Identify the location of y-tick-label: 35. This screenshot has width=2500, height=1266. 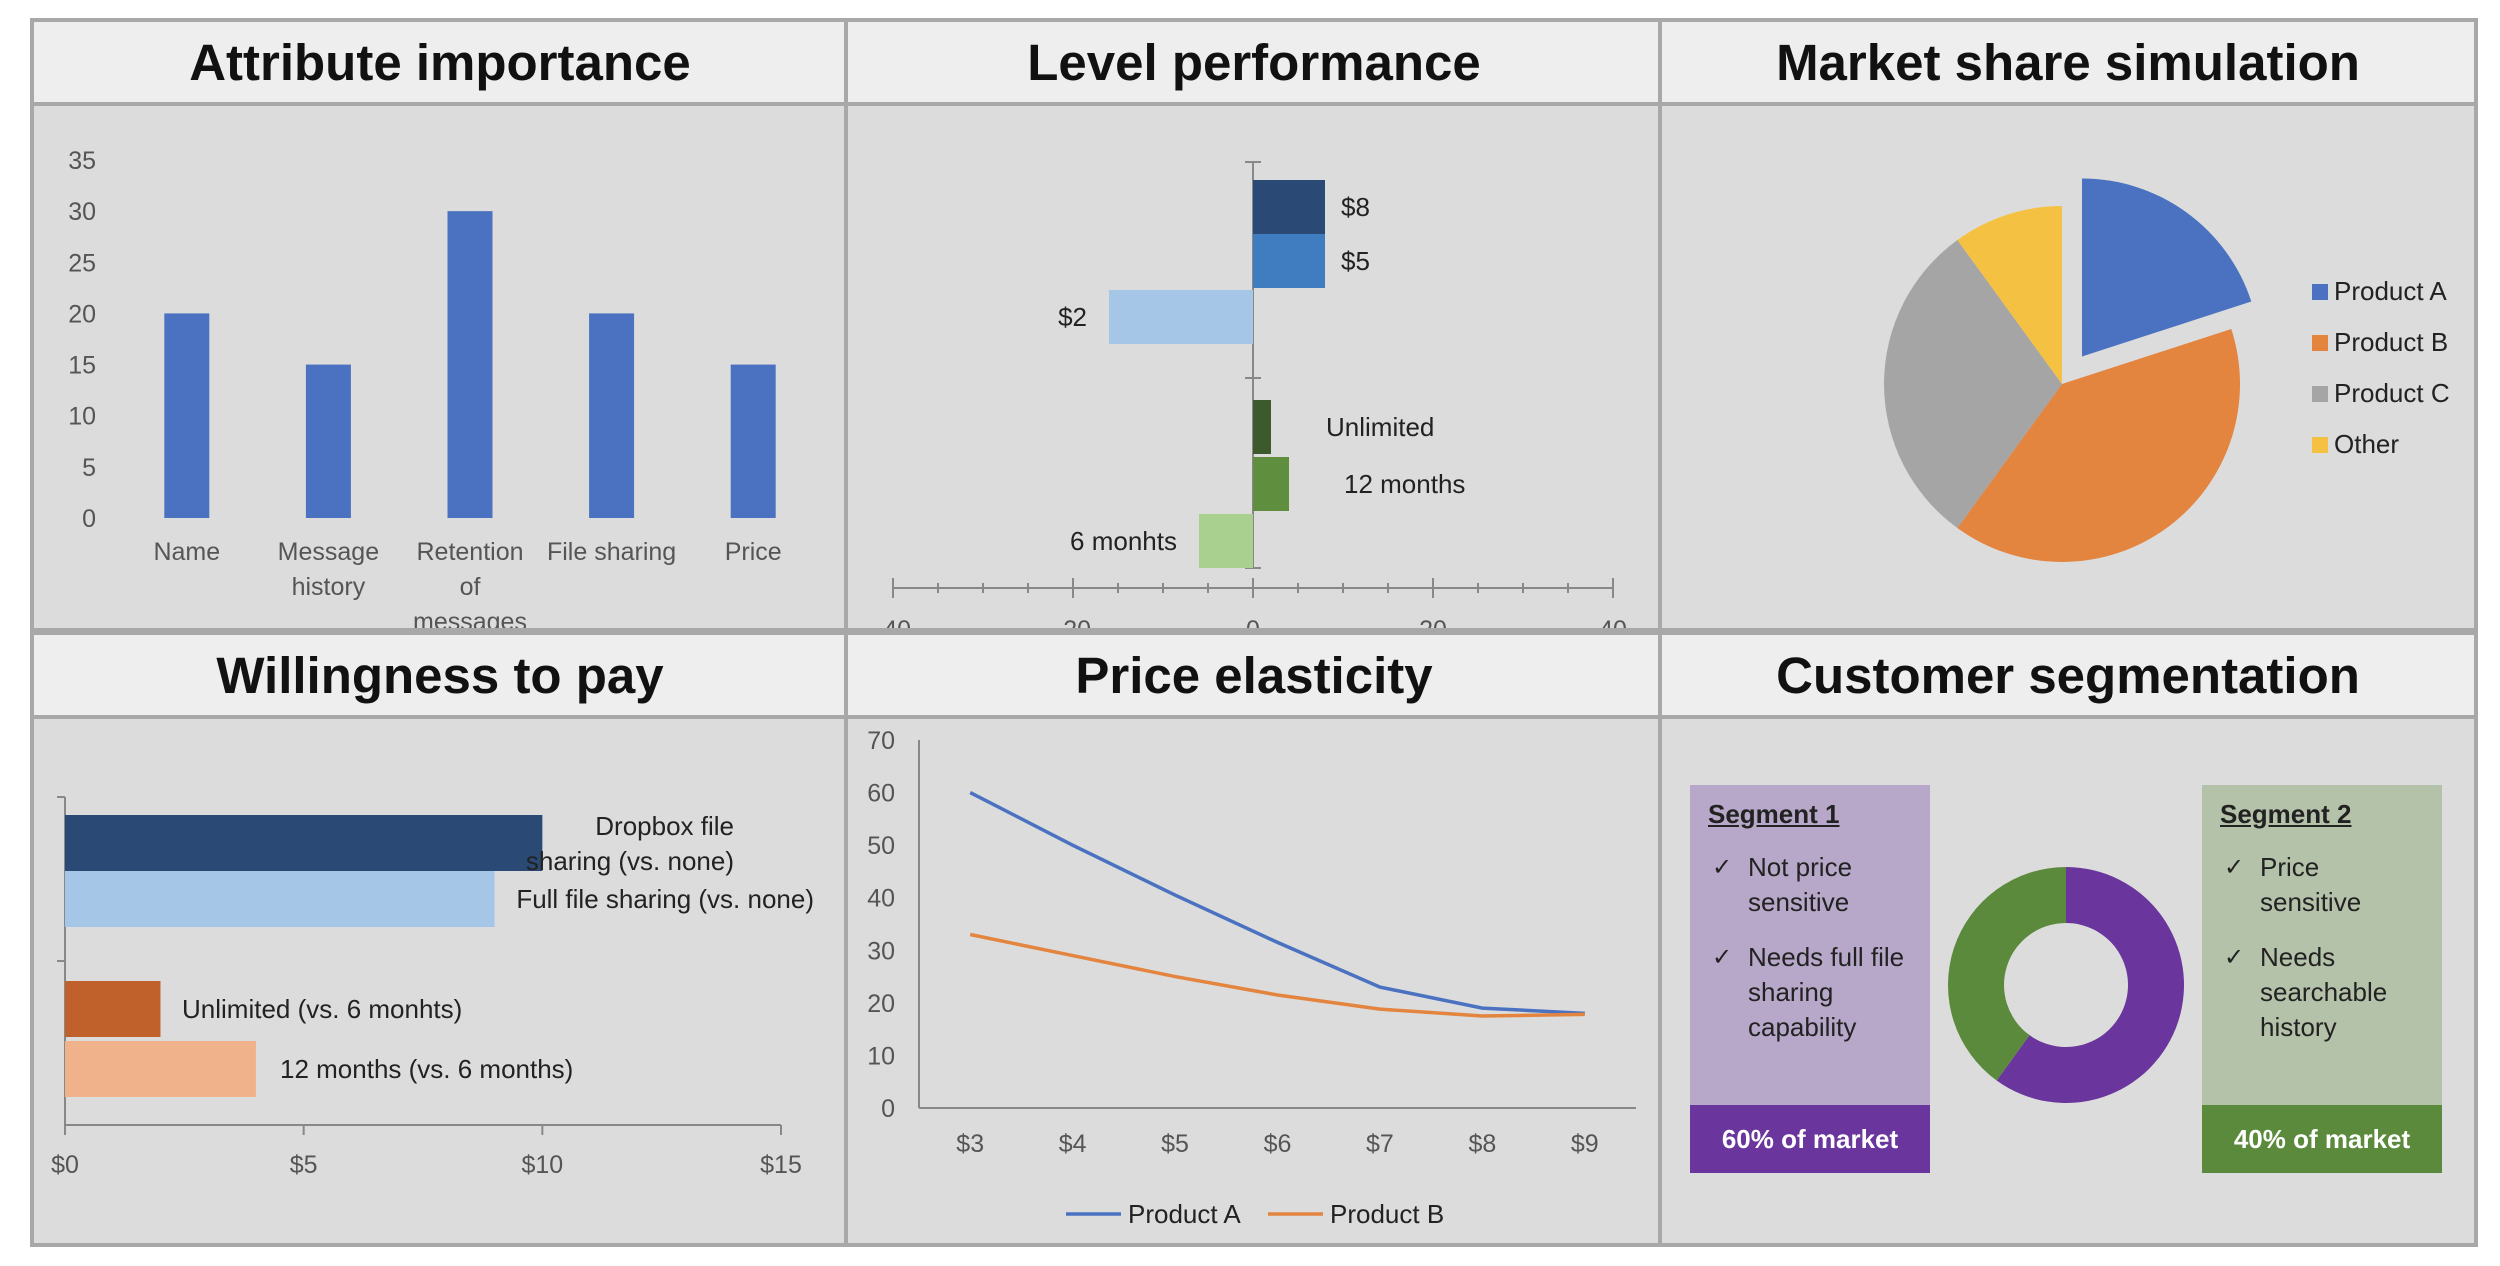
(82, 161).